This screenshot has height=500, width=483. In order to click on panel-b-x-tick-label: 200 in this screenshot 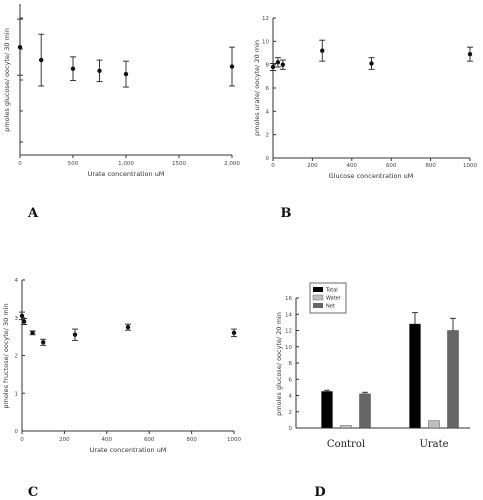, I will do `click(312, 166)`.